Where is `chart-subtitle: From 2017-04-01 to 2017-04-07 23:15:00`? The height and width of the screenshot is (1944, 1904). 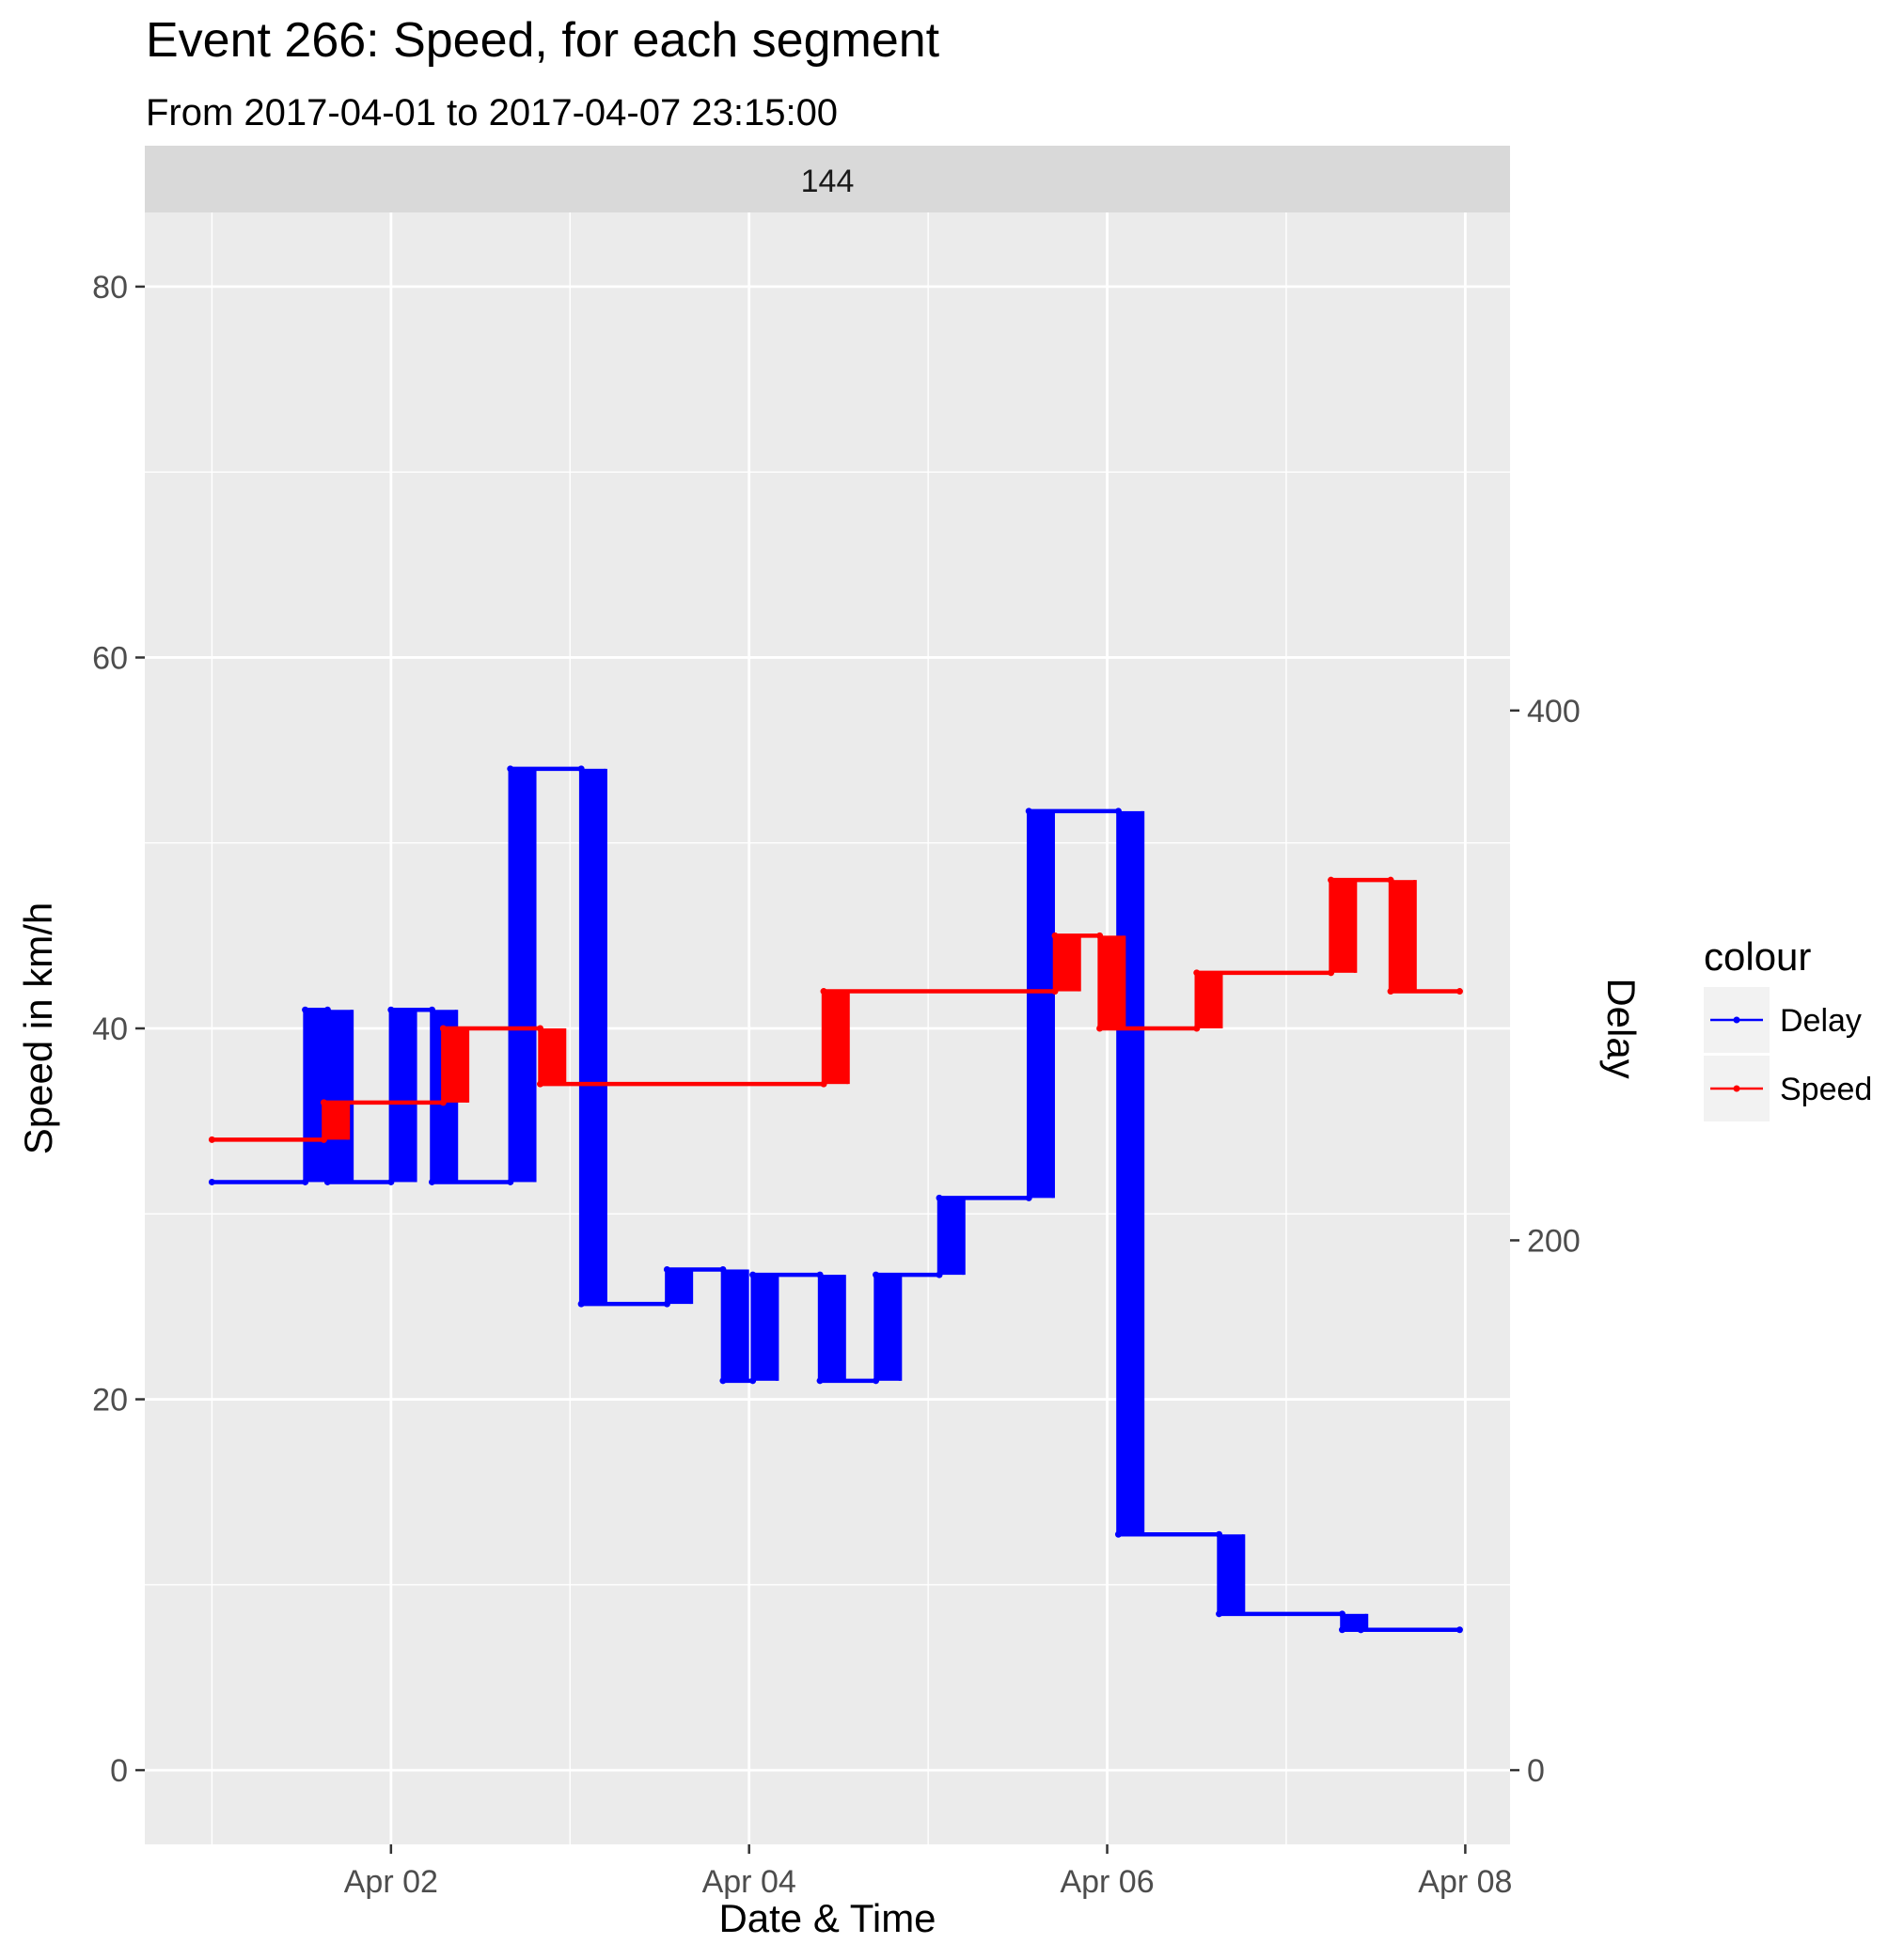 chart-subtitle: From 2017-04-01 to 2017-04-07 23:15:00 is located at coordinates (492, 112).